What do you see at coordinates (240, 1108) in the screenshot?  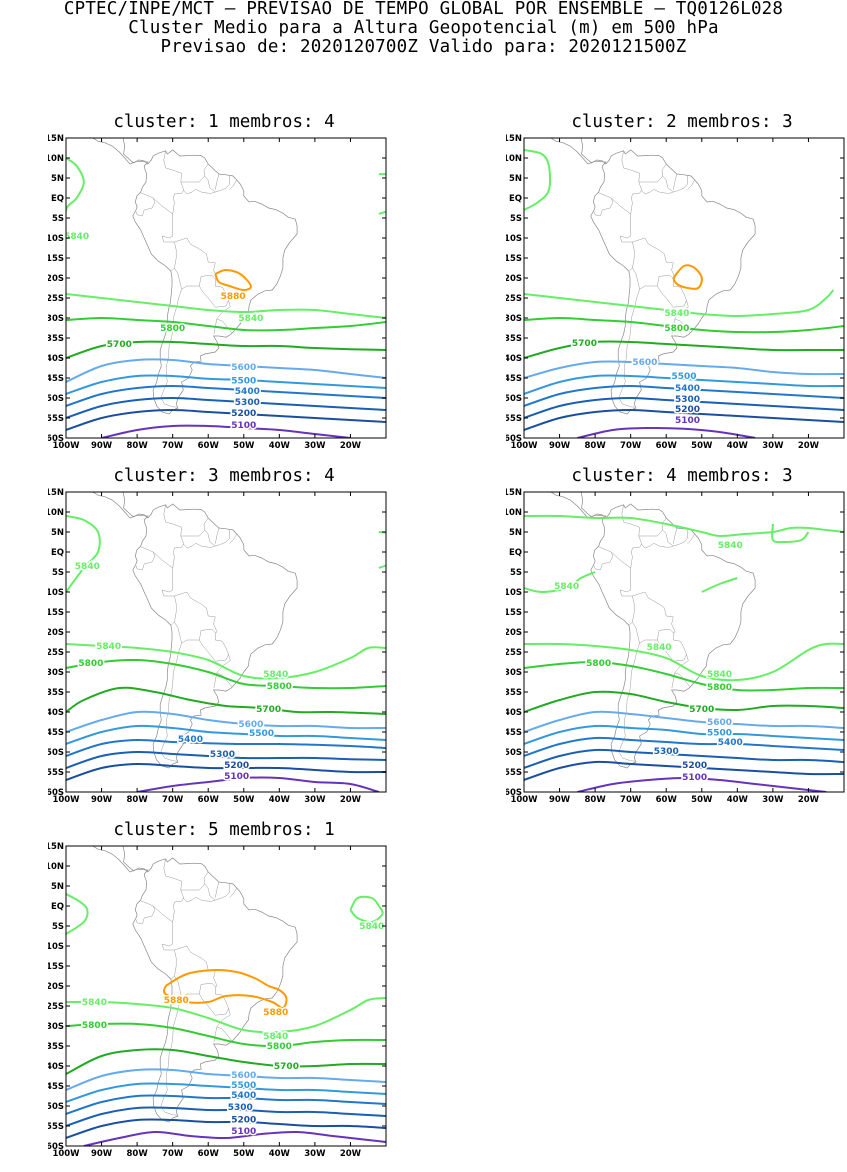 I see `contour-label-5300: 5300` at bounding box center [240, 1108].